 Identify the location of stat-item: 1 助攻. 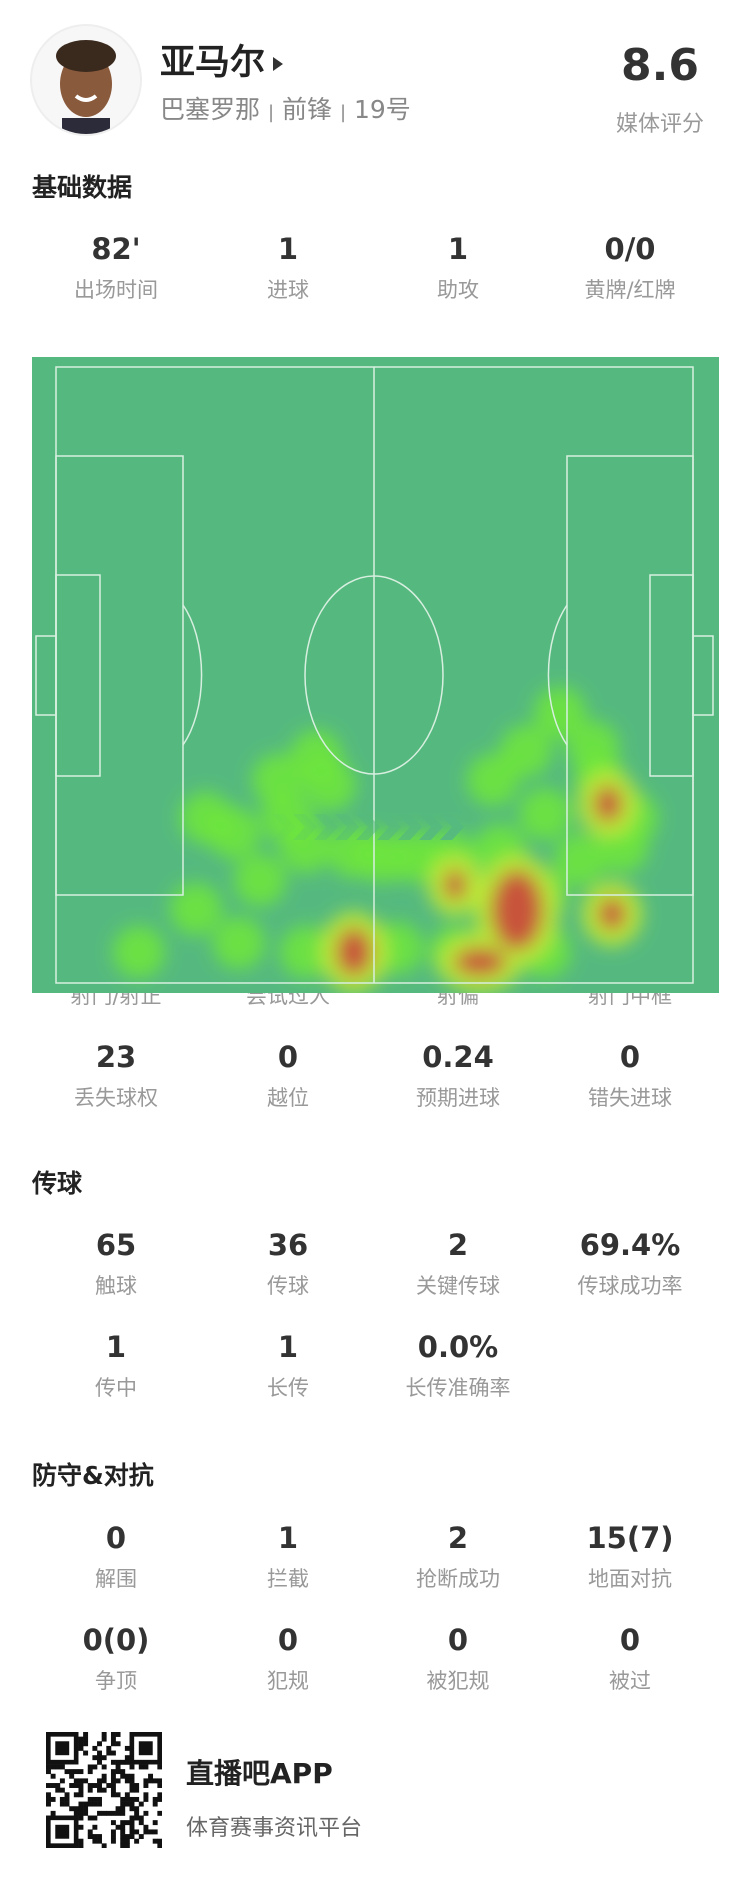
(458, 268).